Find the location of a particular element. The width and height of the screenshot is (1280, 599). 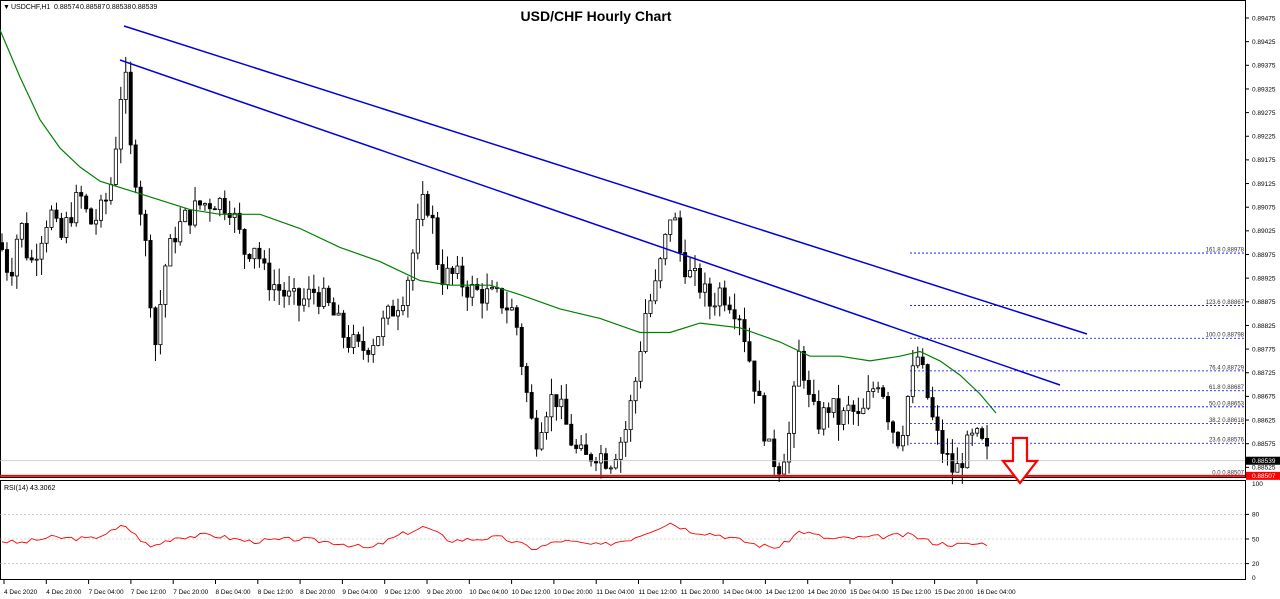

time-tick-label: 11 Dec 20:00 is located at coordinates (700, 592).